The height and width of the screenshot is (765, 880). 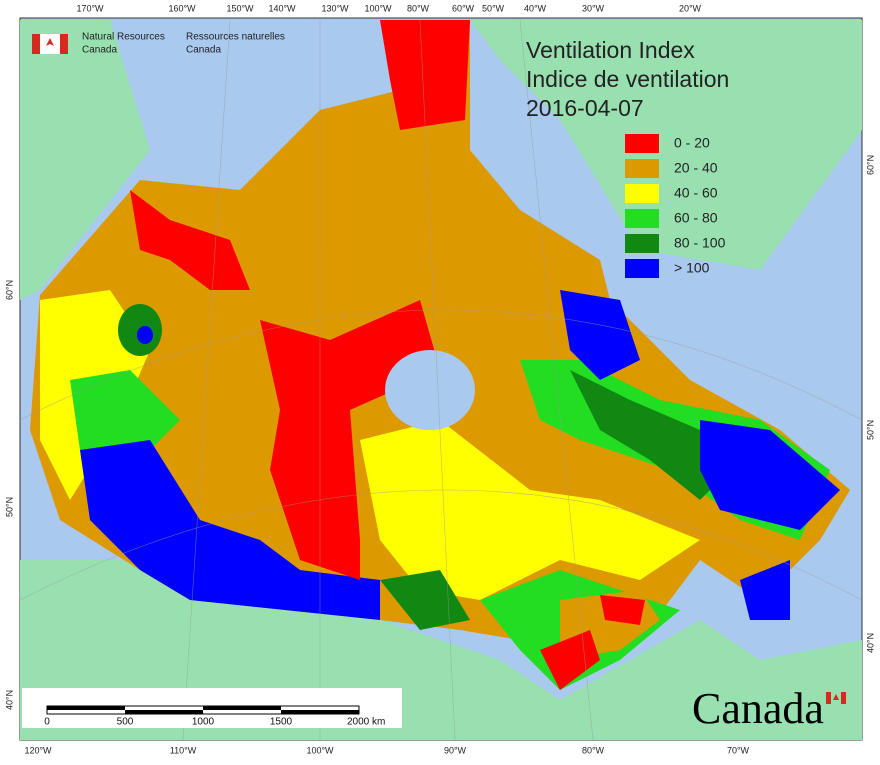 I want to click on top-label: 80°W, so click(x=418, y=8).